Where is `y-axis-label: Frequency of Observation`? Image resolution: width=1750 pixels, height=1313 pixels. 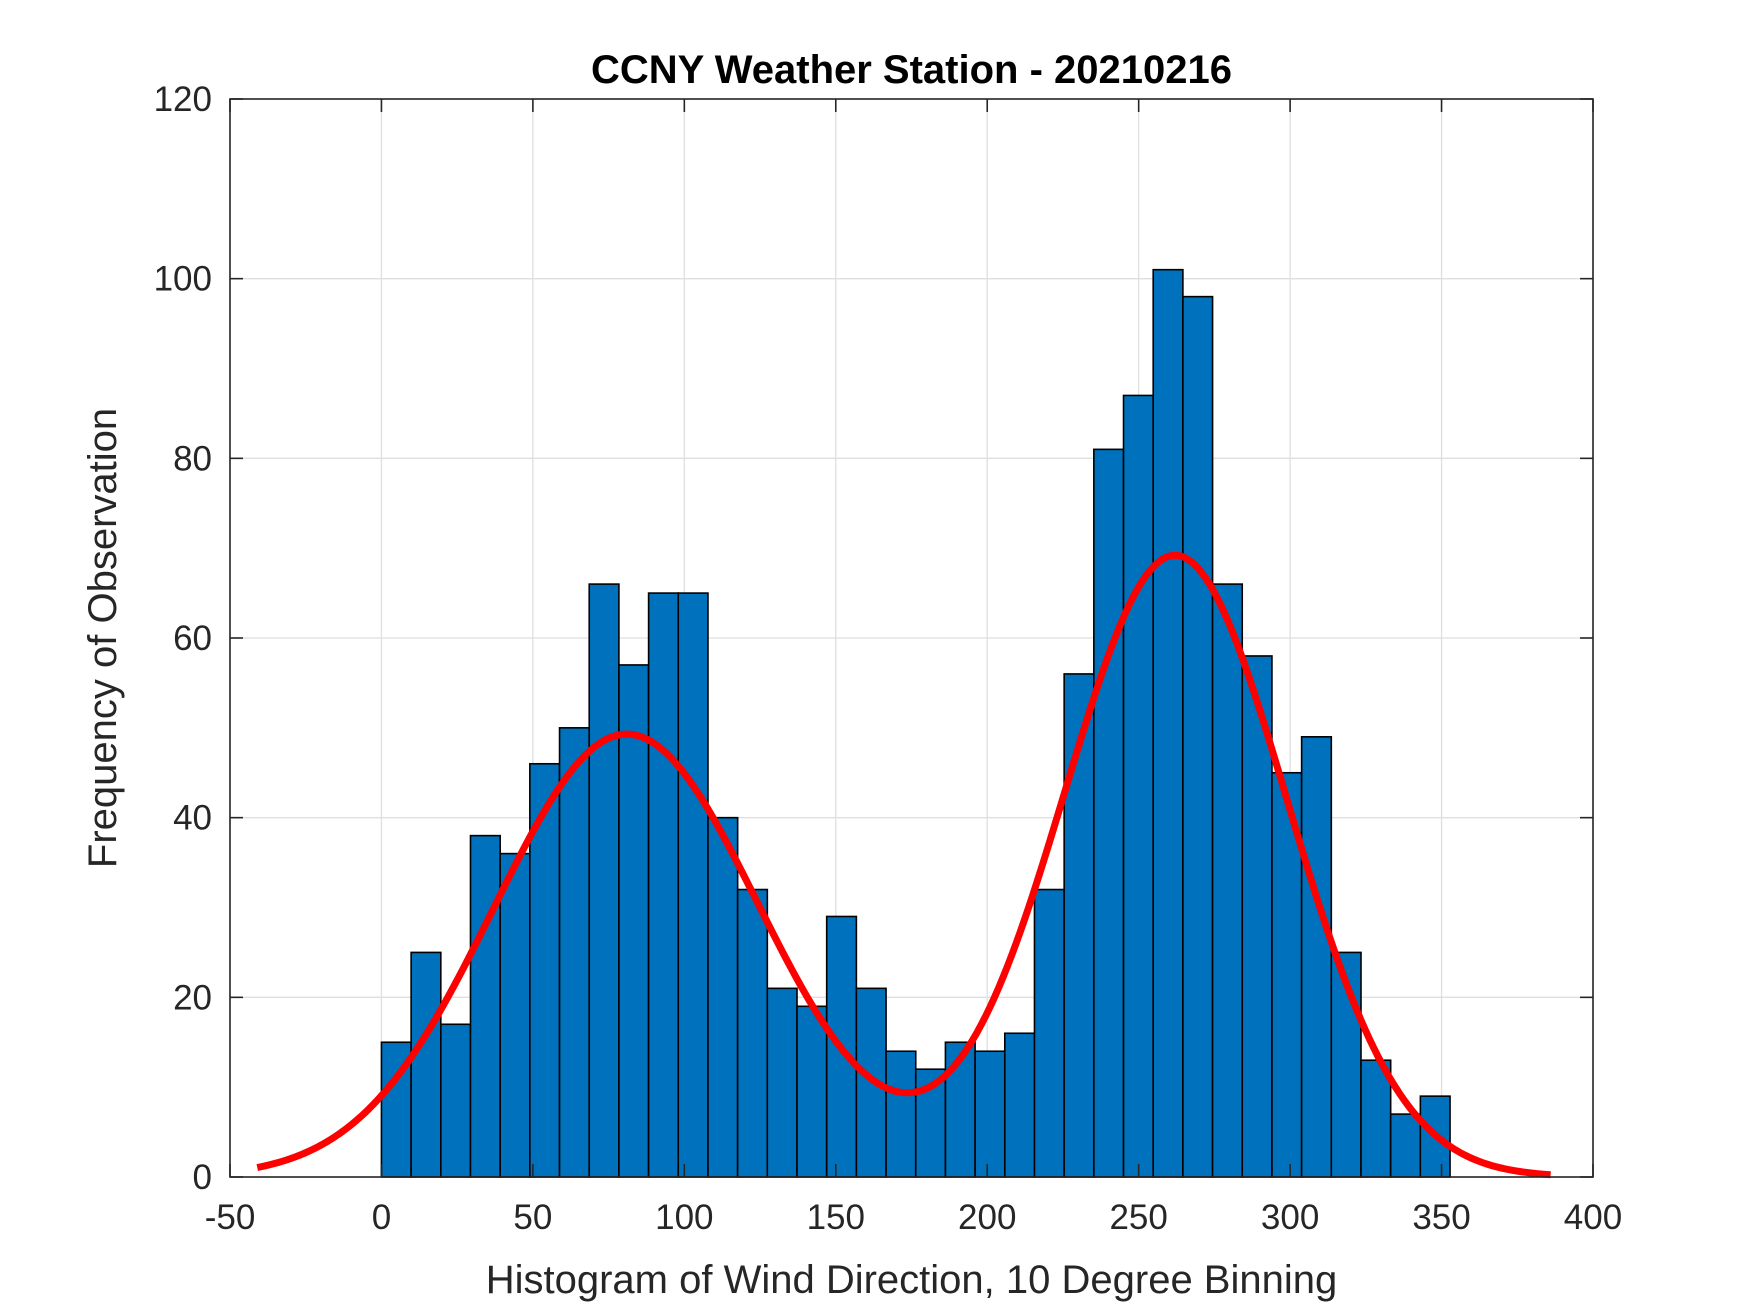 y-axis-label: Frequency of Observation is located at coordinates (103, 638).